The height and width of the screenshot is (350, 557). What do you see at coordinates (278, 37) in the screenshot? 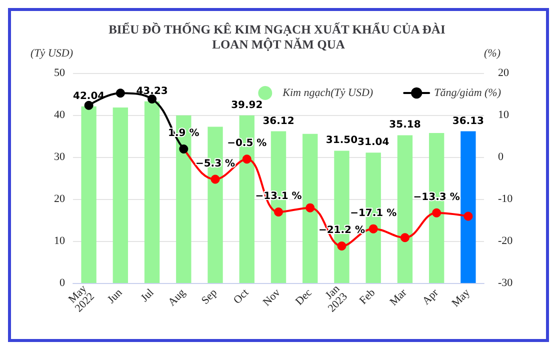
I see `chart-title: BIỂU ĐỒ THỐNG KÊ KIM NGẠCH XUẤT KHẨU CỦA ĐÀI LOAN MỘT NĂM QUA` at bounding box center [278, 37].